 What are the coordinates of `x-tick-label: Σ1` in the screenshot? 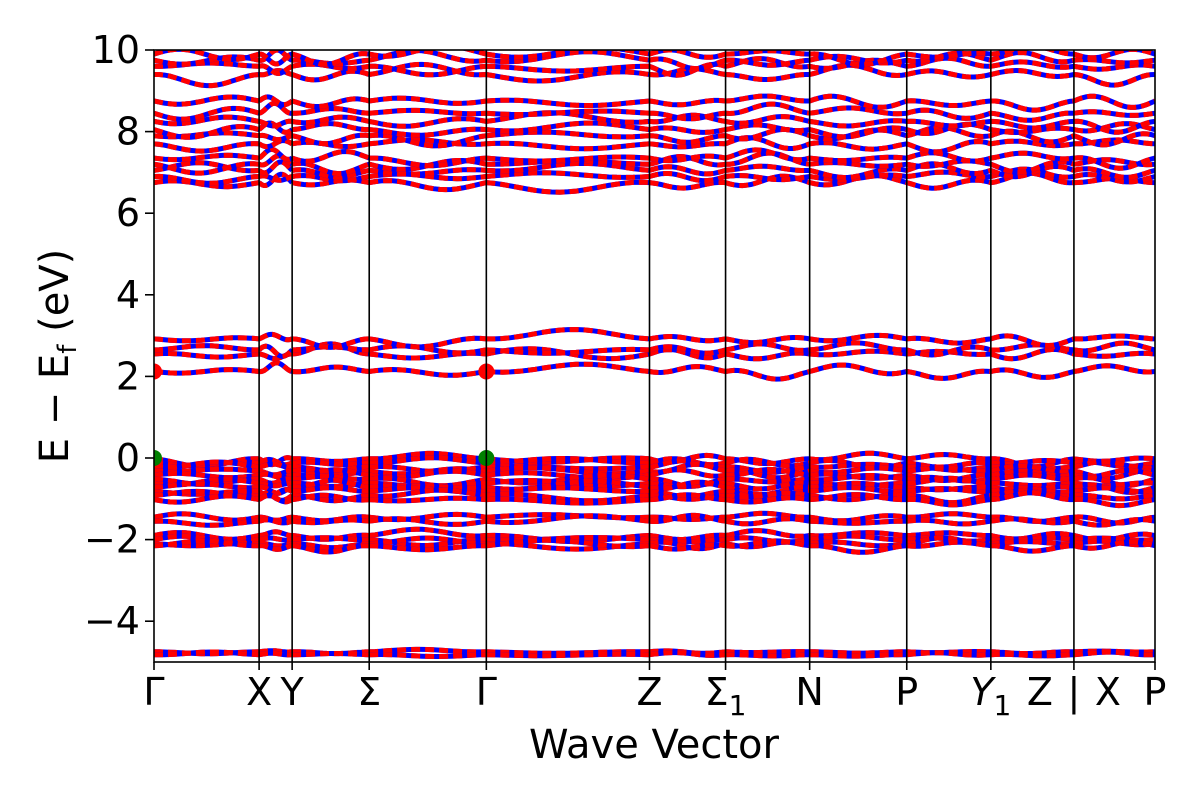 It's located at (726, 696).